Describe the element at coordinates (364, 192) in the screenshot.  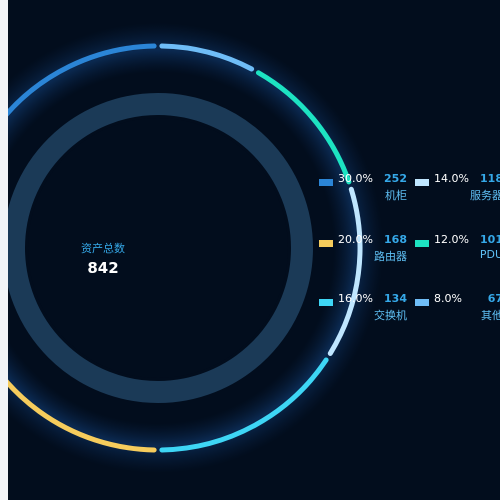
I see `legend-item-cabinet: 30.0% 252 机柜` at that location.